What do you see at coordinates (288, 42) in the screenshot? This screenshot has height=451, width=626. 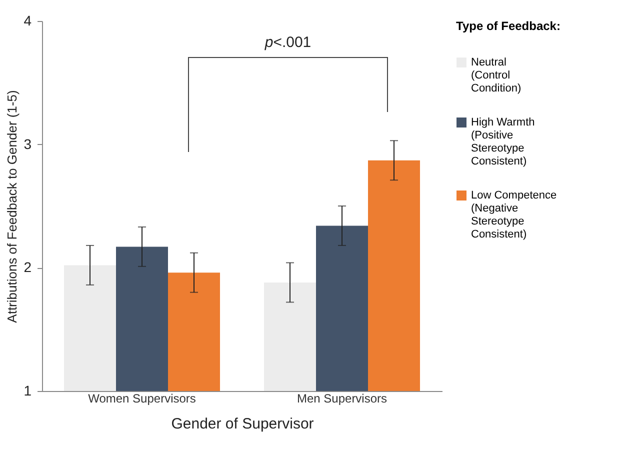 I see `annotation: p<.001` at bounding box center [288, 42].